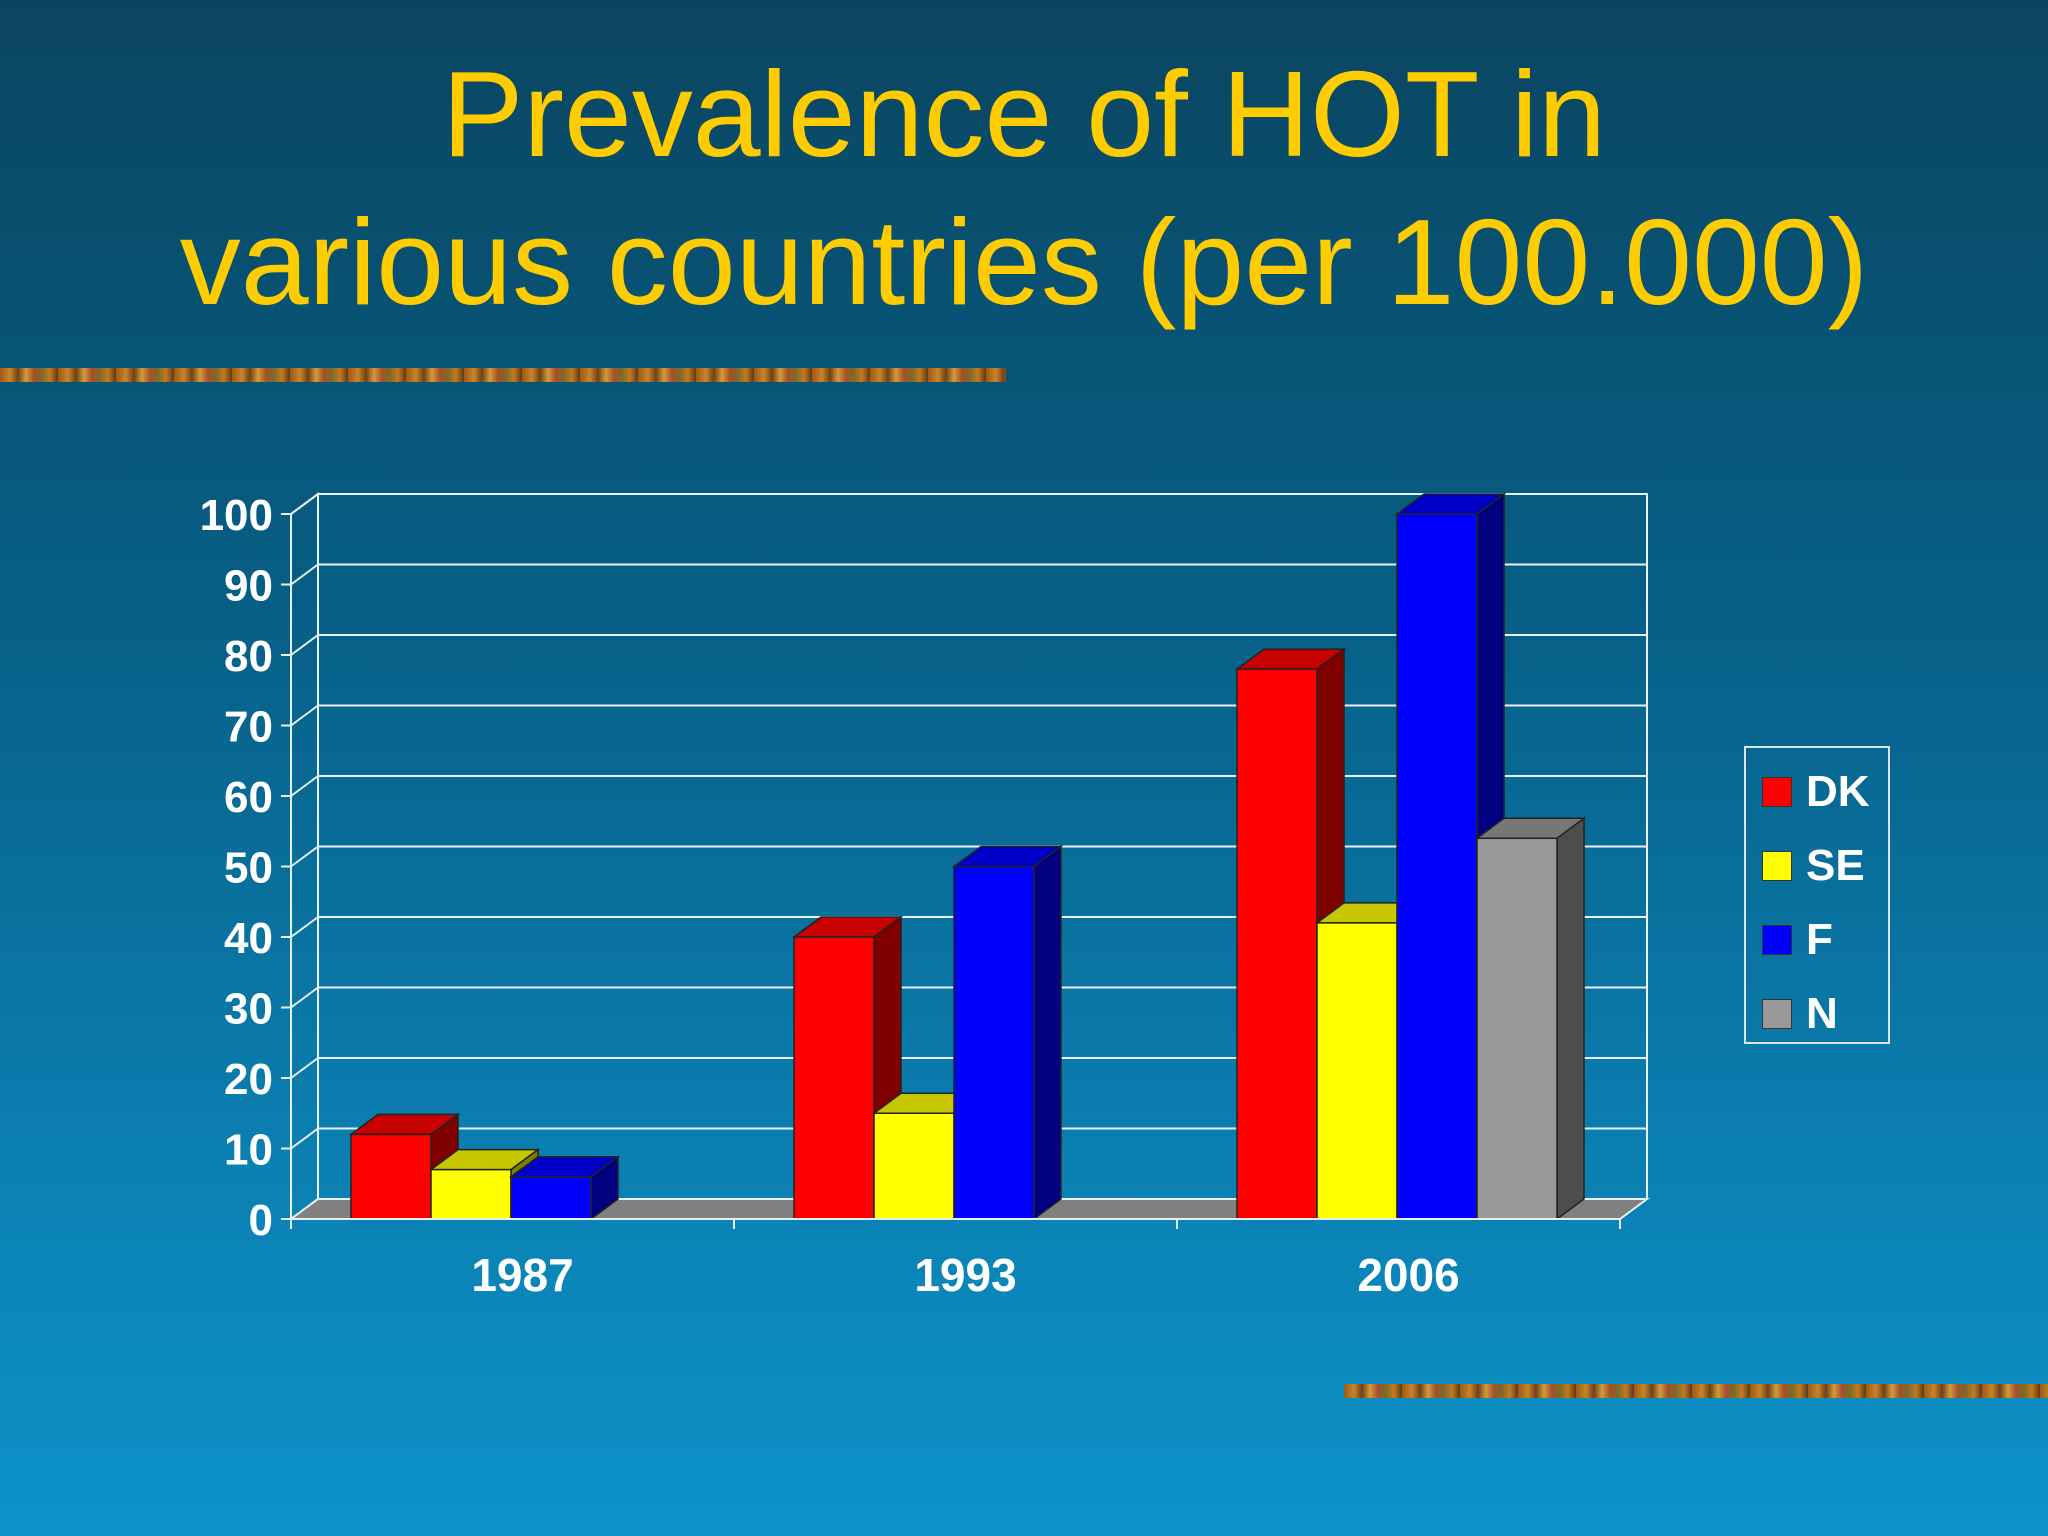 This screenshot has width=2048, height=1536. I want to click on y-tick-label: 20, so click(248, 1079).